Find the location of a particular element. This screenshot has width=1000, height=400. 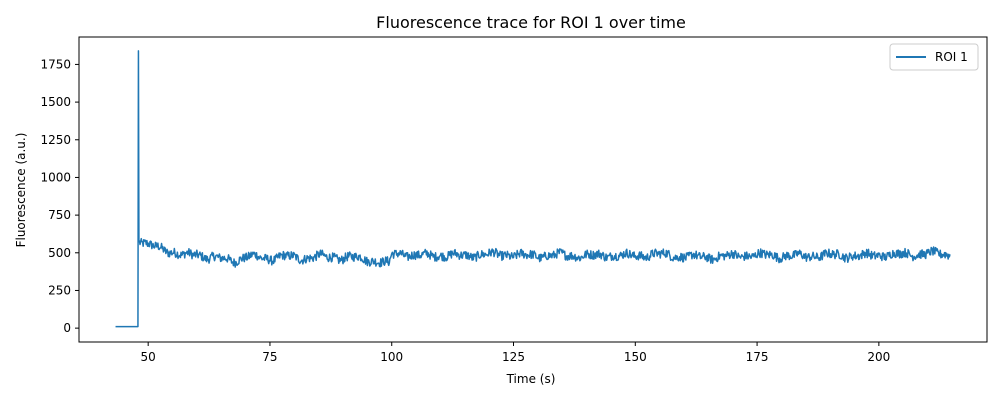

y-tick-label: 750 is located at coordinates (59, 215).